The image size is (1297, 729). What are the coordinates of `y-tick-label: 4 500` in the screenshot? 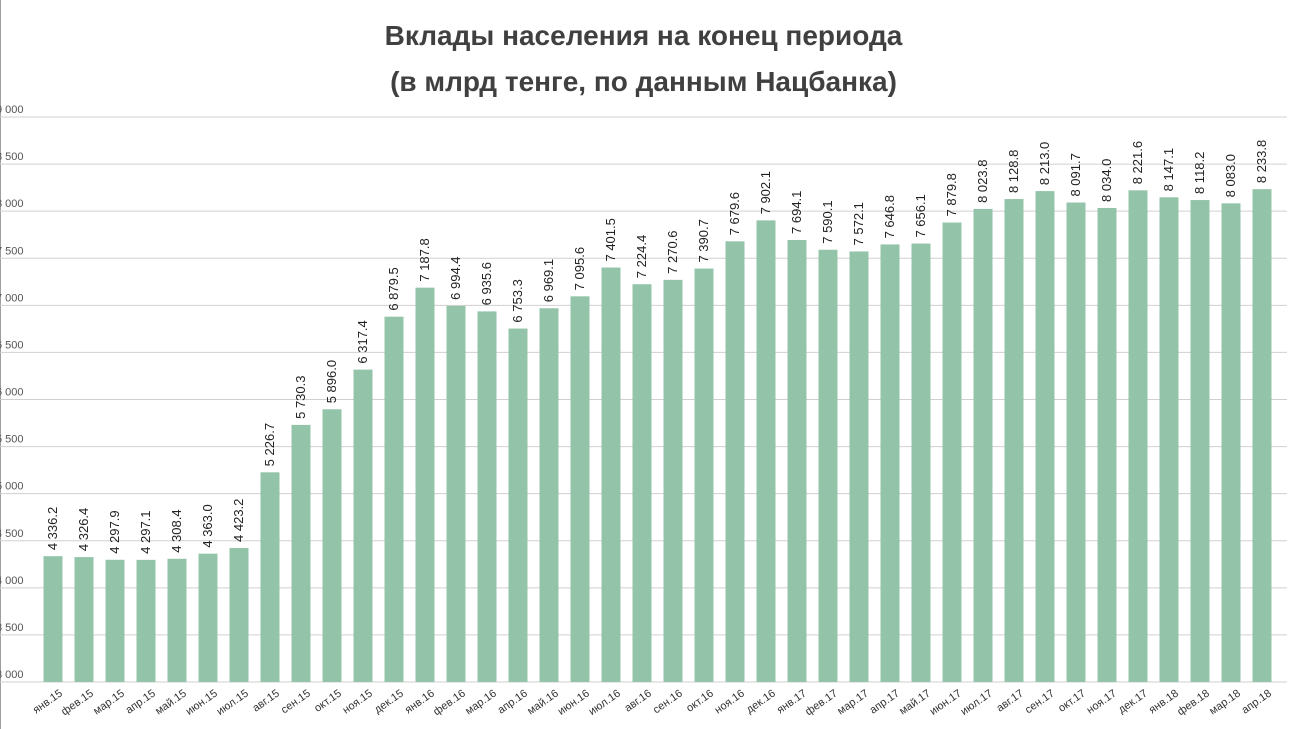 It's located at (12, 534).